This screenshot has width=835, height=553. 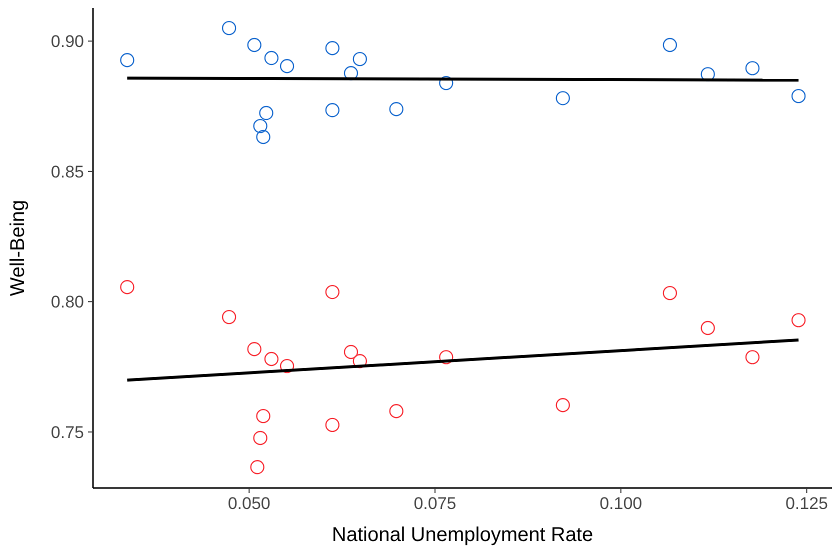 What do you see at coordinates (67, 172) in the screenshot?
I see `y-tick-label: 0.85` at bounding box center [67, 172].